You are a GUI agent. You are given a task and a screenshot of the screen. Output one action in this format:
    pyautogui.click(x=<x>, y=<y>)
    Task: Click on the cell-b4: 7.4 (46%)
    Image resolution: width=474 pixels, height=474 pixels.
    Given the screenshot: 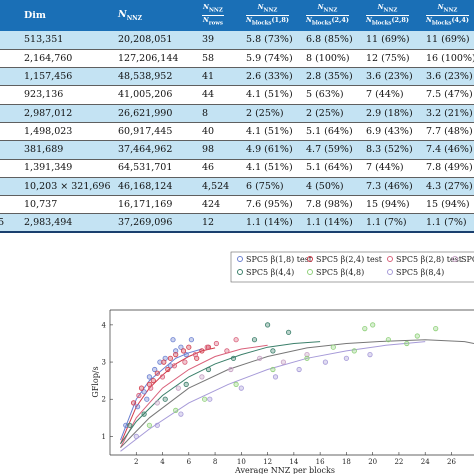 What is the action you would take?
    pyautogui.click(x=449, y=150)
    